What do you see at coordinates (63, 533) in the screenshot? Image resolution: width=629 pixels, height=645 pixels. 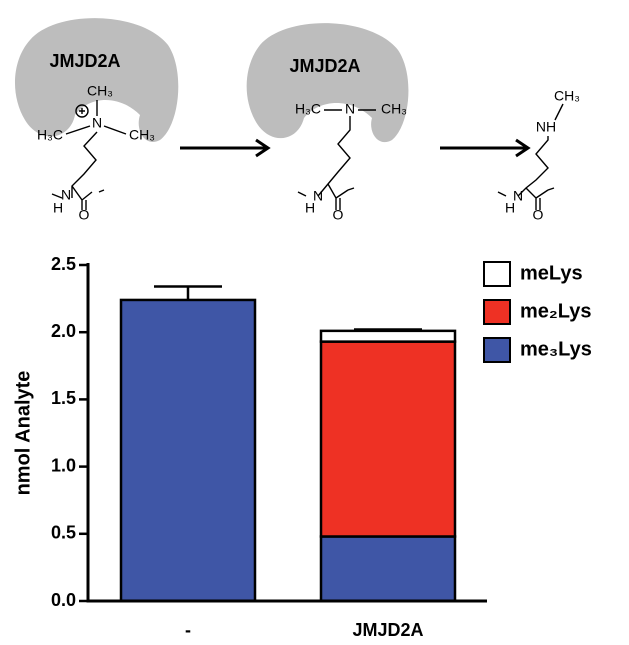 I see `y-tick-label: 0.5` at bounding box center [63, 533].